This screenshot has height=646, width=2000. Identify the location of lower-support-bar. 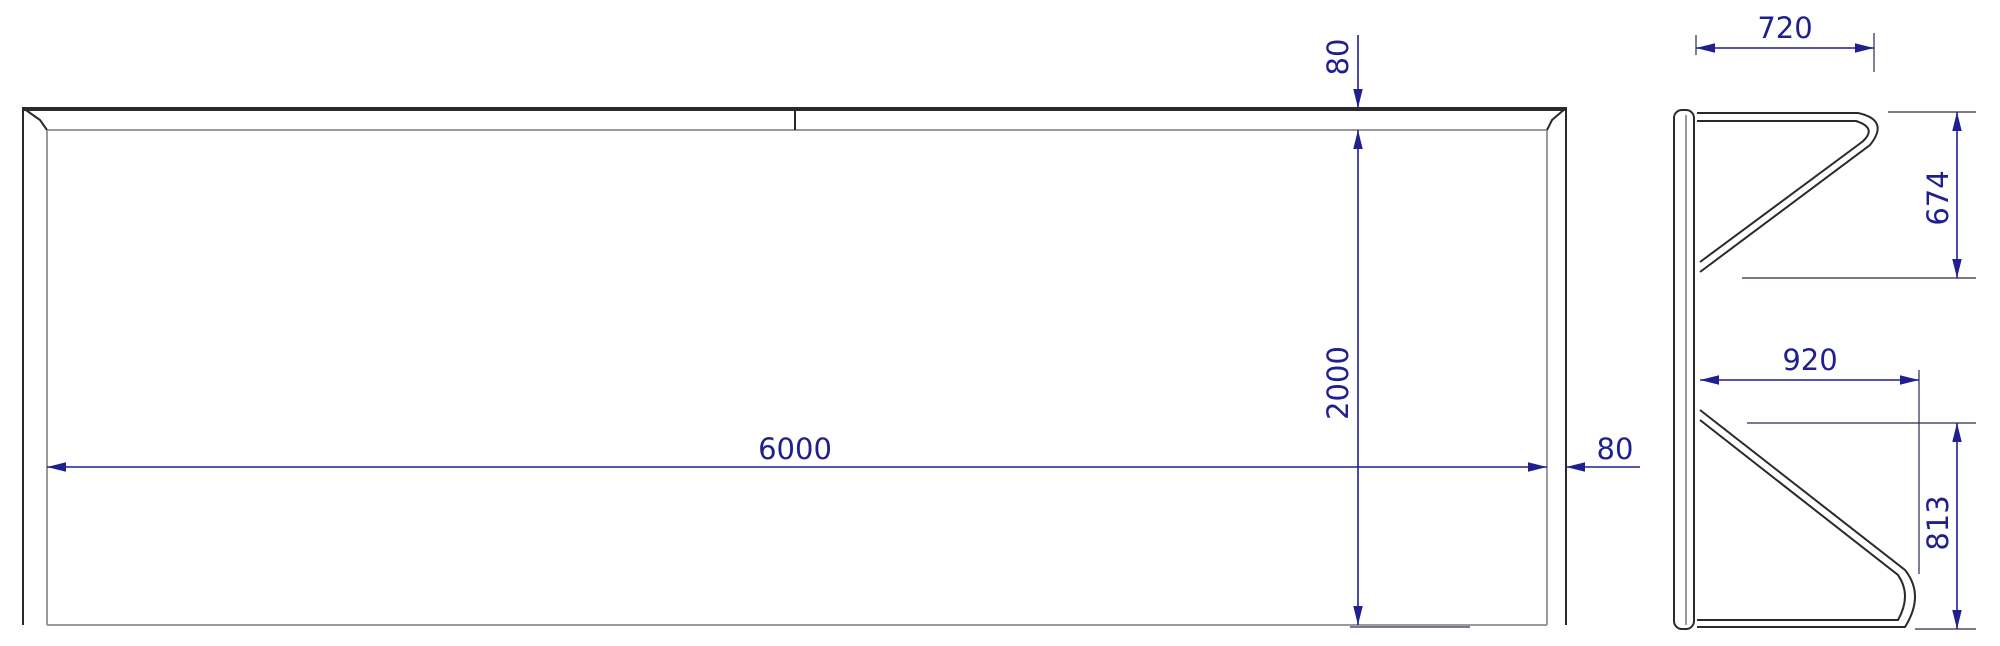
(1806, 518).